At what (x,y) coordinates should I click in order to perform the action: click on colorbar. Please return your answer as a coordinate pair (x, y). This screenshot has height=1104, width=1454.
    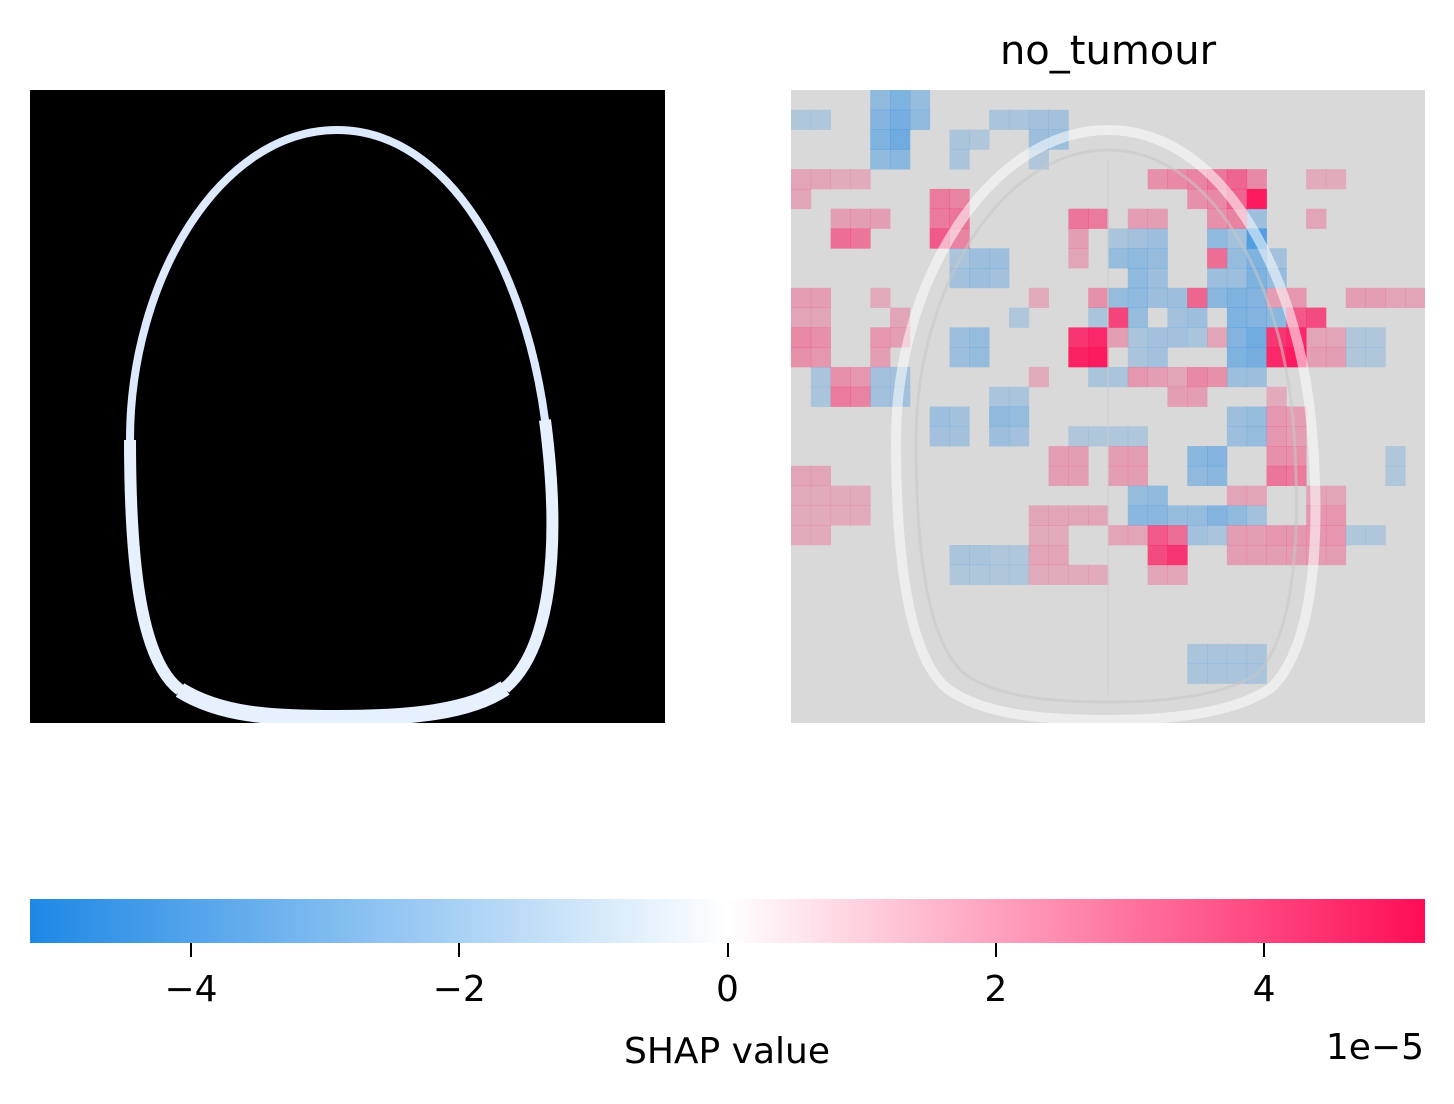
    Looking at the image, I should click on (727, 921).